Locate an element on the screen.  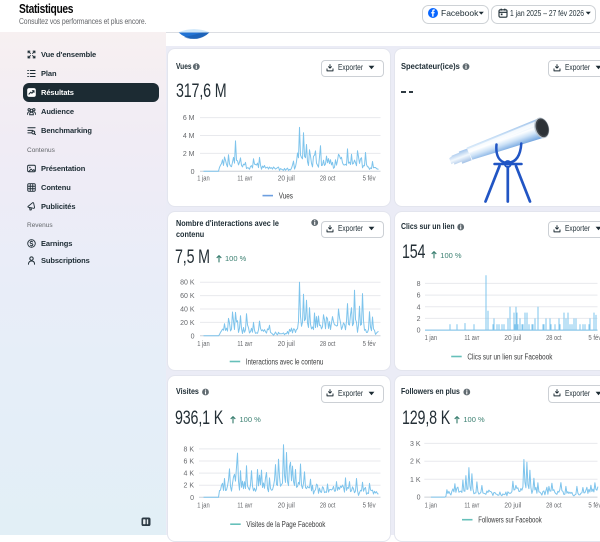
svg-text: 2 is located at coordinates (419, 319).